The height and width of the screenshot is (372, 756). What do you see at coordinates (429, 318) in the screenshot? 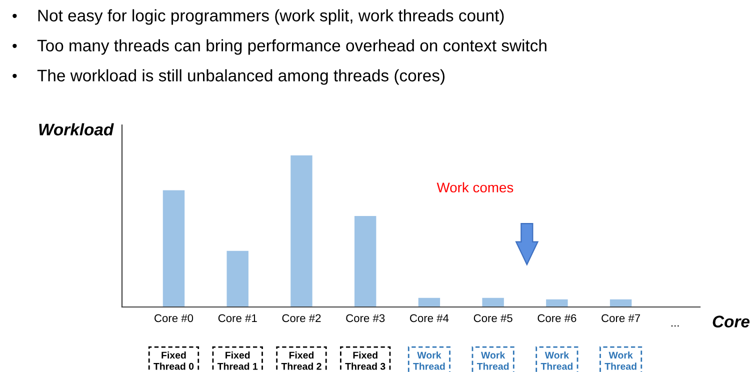
I see `x-tick-label: Core #4` at bounding box center [429, 318].